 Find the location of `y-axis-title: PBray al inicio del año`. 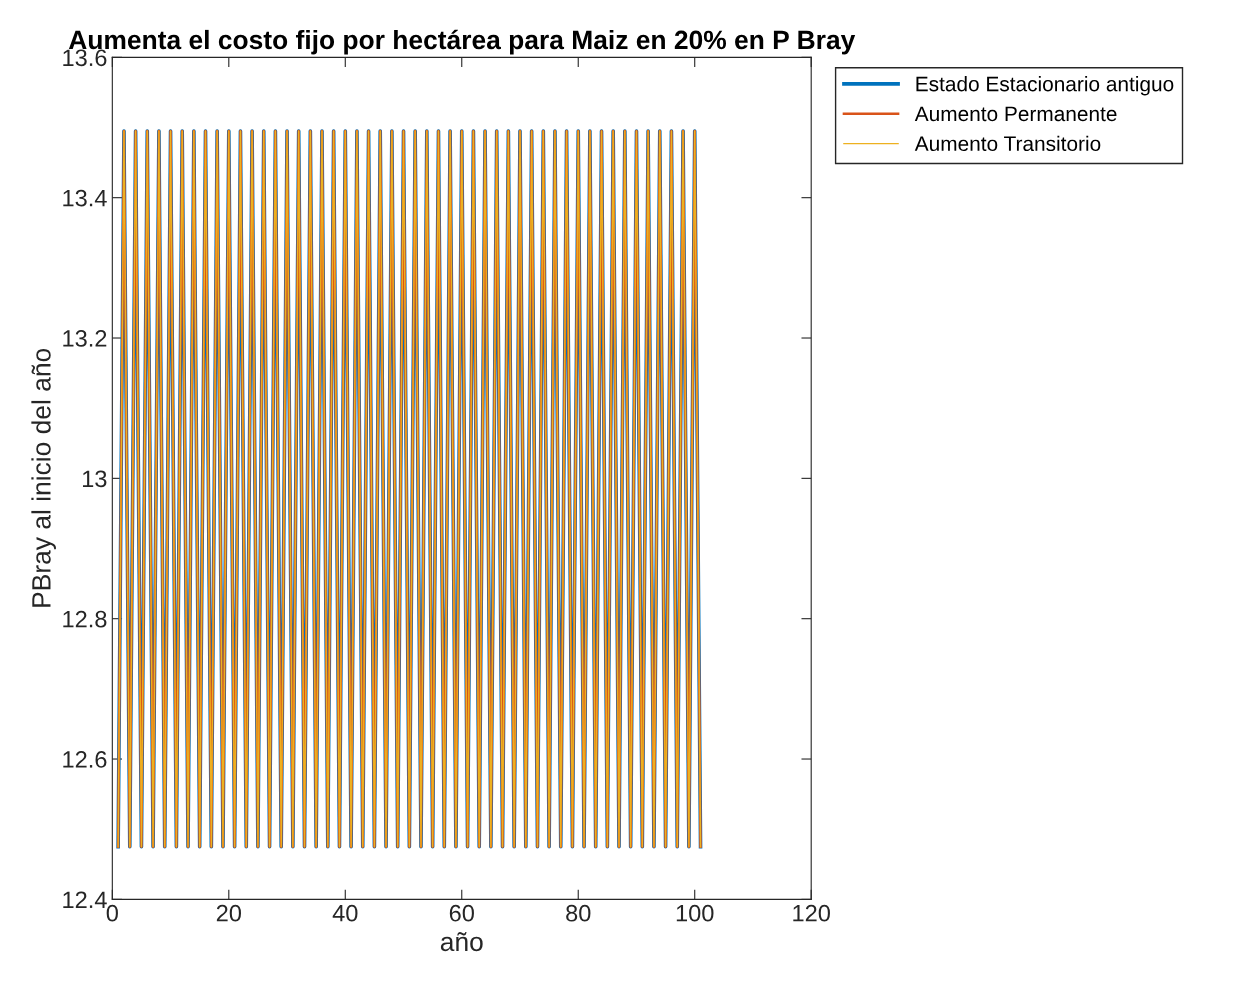

y-axis-title: PBray al inicio del año is located at coordinates (43, 477).